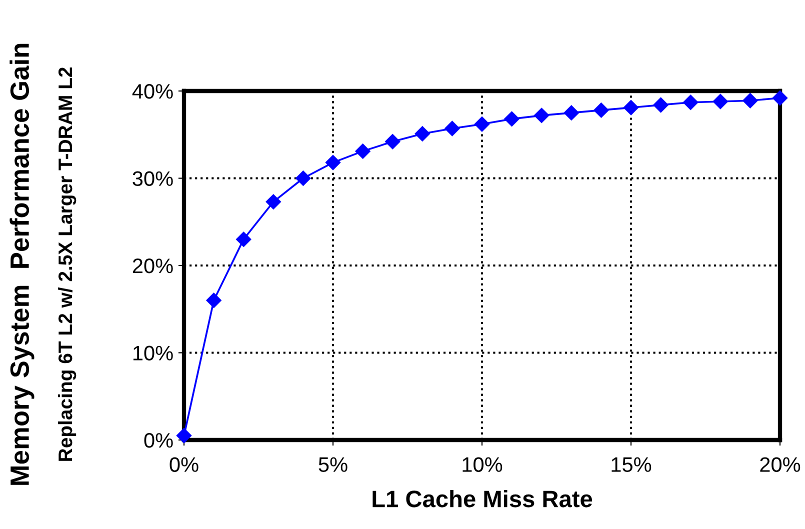 The image size is (805, 529). What do you see at coordinates (158, 440) in the screenshot?
I see `y-tick-label: 0%` at bounding box center [158, 440].